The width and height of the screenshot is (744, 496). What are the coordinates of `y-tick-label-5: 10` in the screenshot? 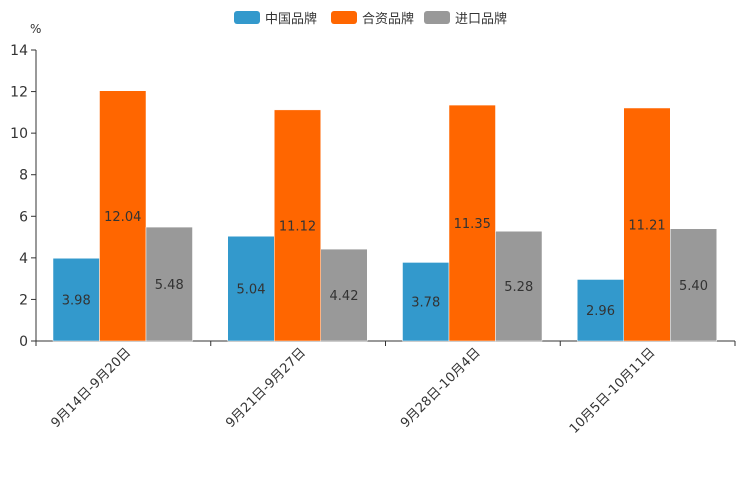 It's located at (19, 134).